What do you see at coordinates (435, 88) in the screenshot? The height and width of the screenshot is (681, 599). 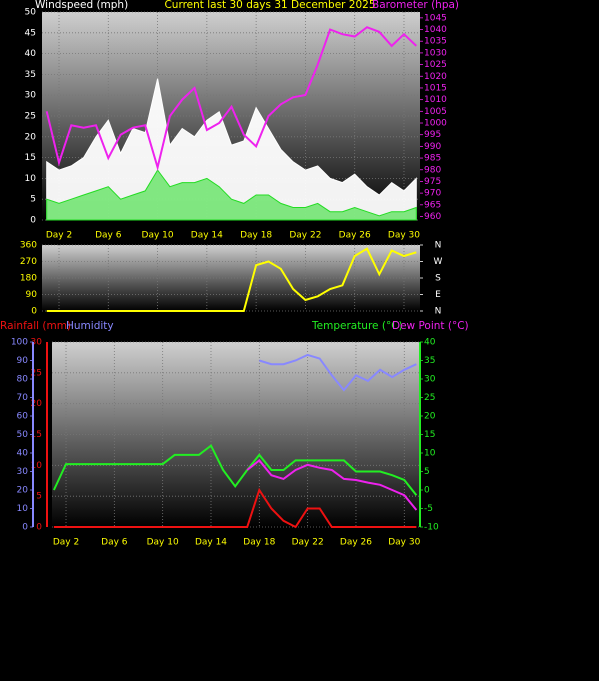 I see `y-tick-label: 1015` at bounding box center [435, 88].